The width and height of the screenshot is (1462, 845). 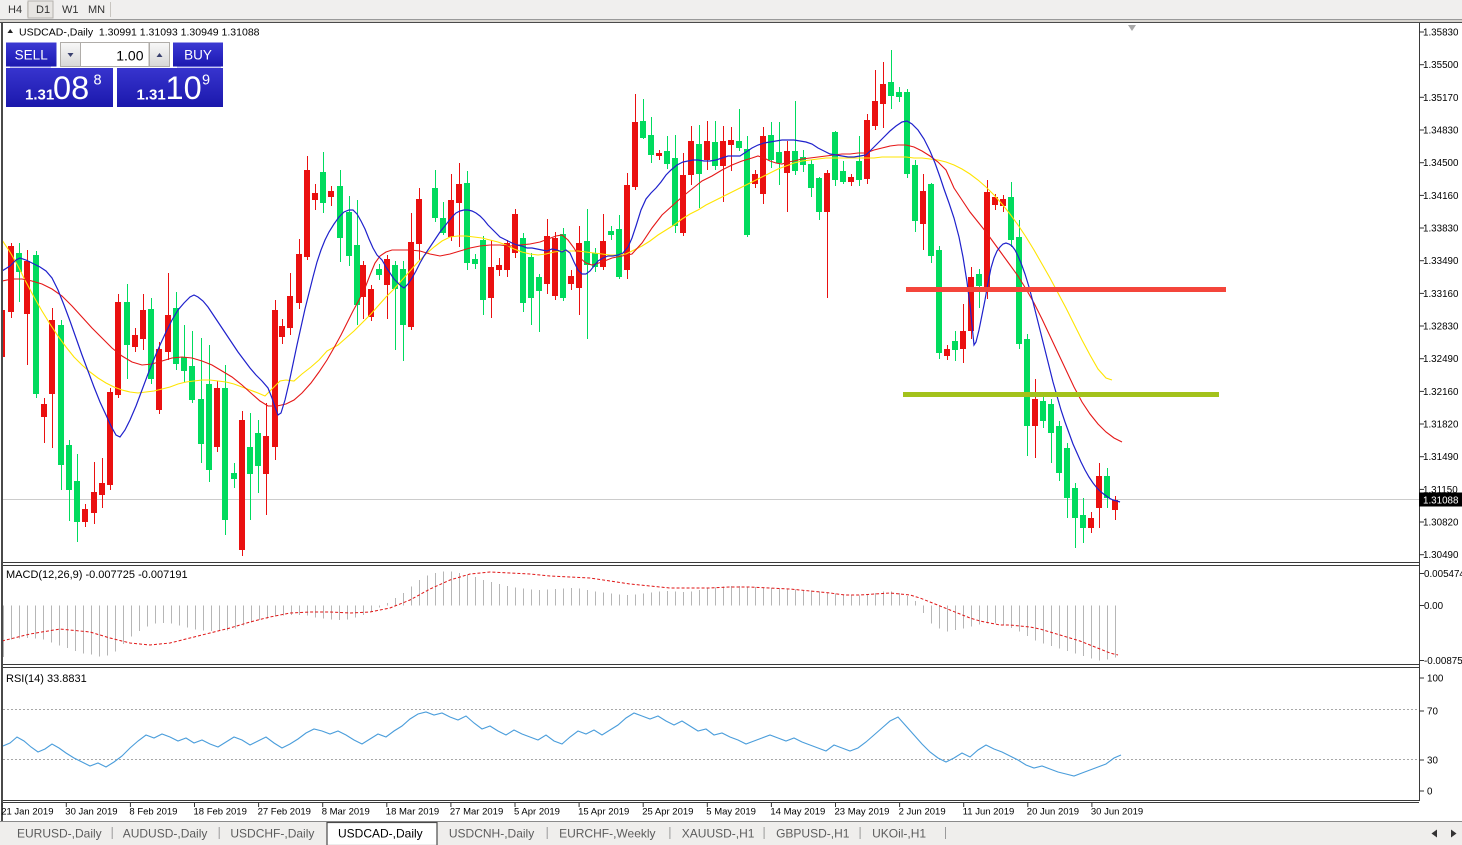 I want to click on svg-text: 5 Apr 2019, so click(x=537, y=812).